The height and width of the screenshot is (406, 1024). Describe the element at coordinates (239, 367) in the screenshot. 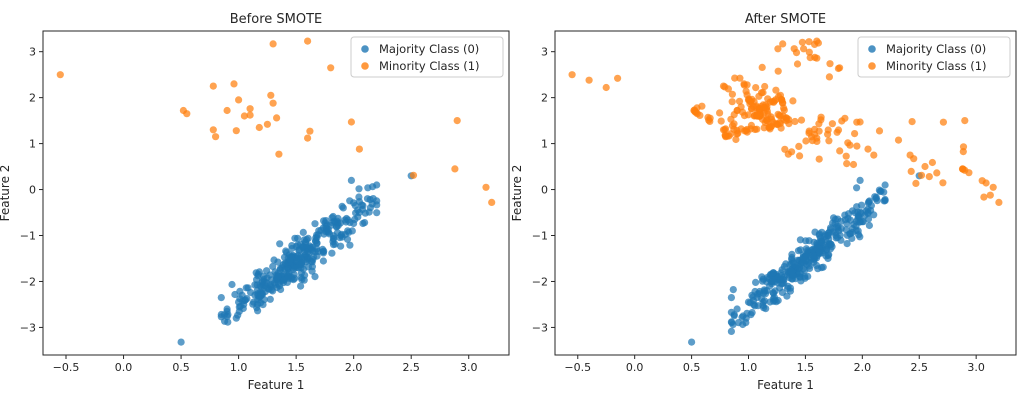

I see `x-tick-label: 1.0` at that location.